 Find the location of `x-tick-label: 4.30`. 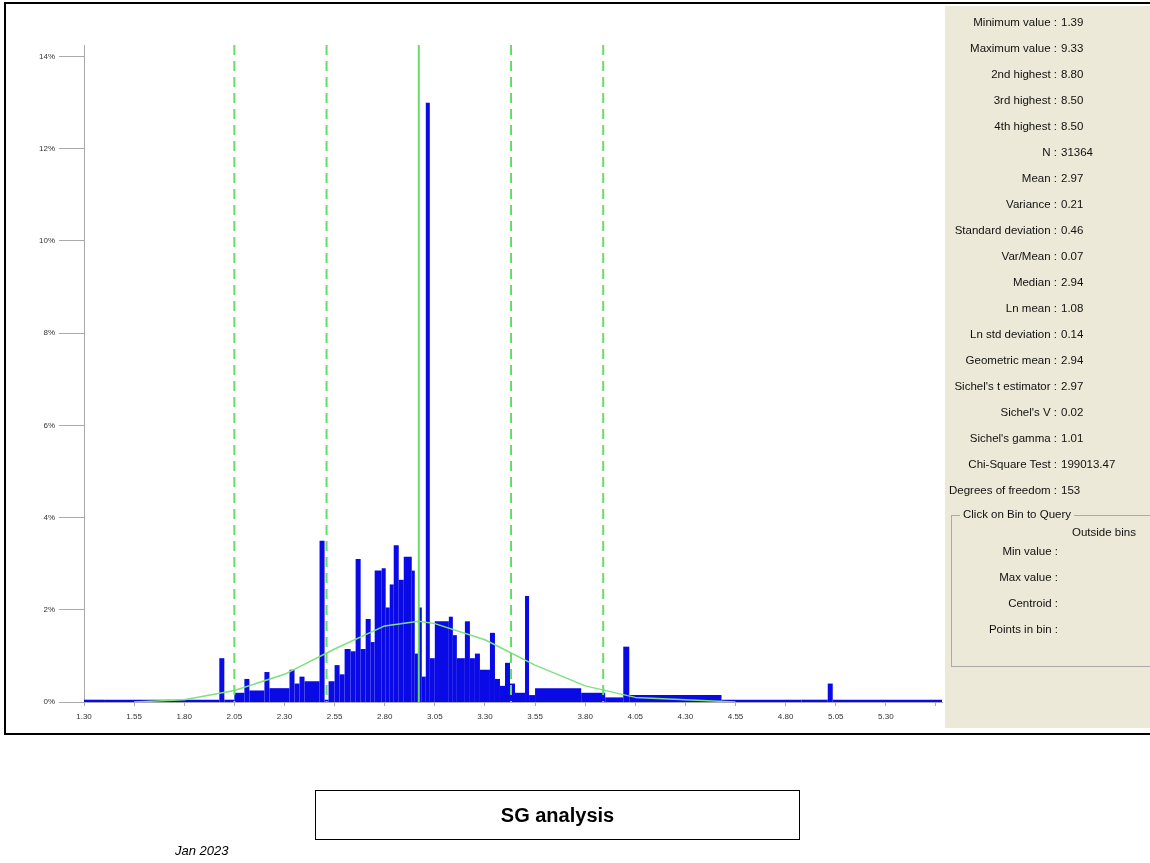

x-tick-label: 4.30 is located at coordinates (685, 716).